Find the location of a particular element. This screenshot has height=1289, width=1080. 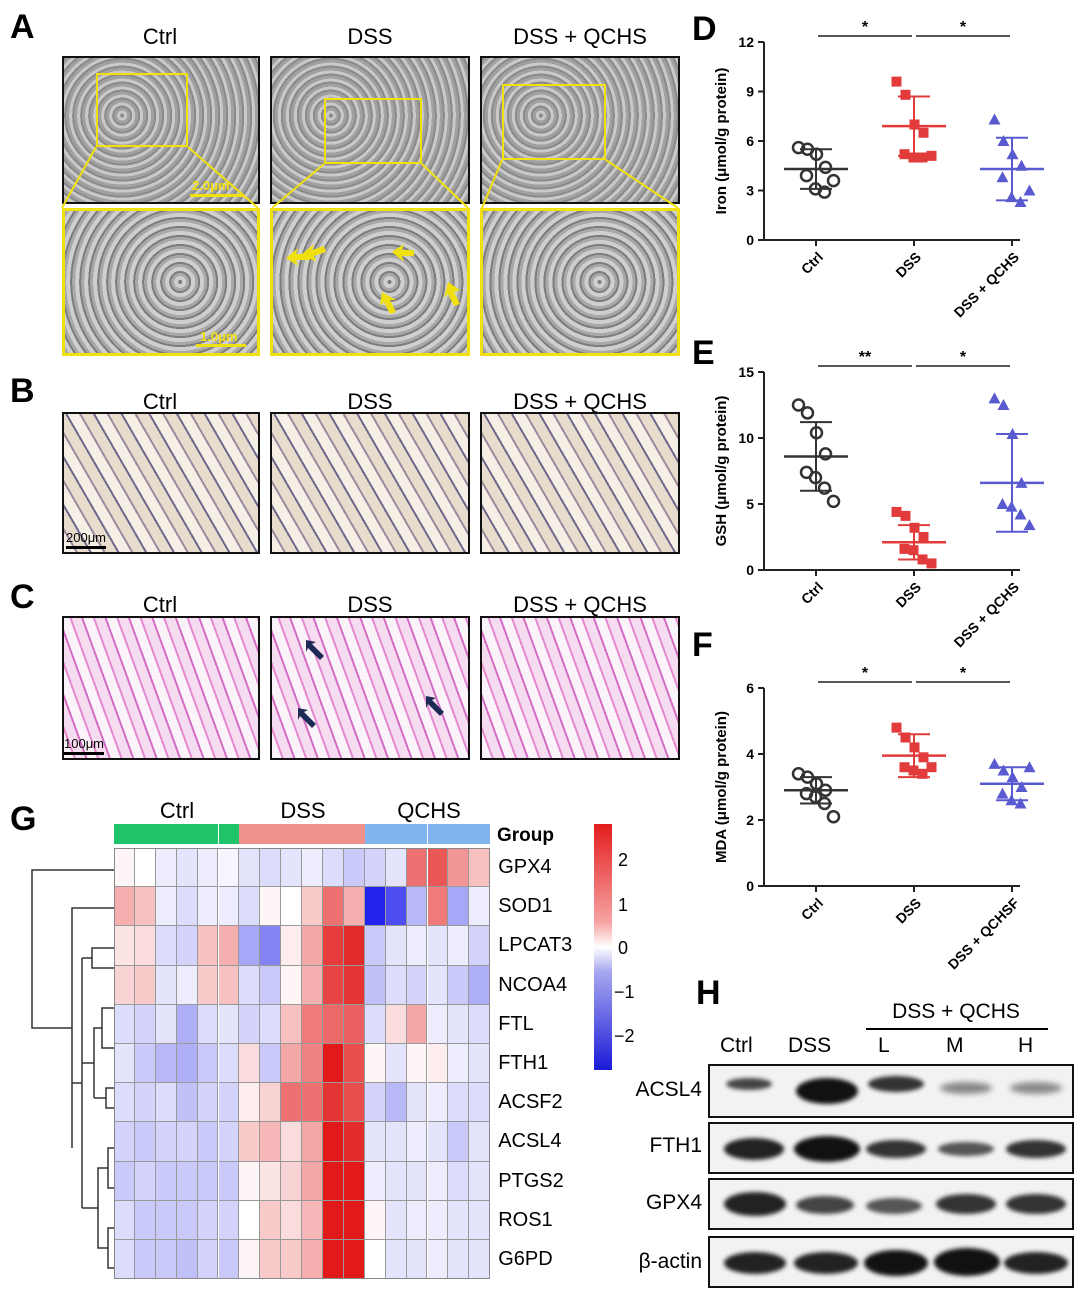

panel-label-c: C is located at coordinates (22, 597).